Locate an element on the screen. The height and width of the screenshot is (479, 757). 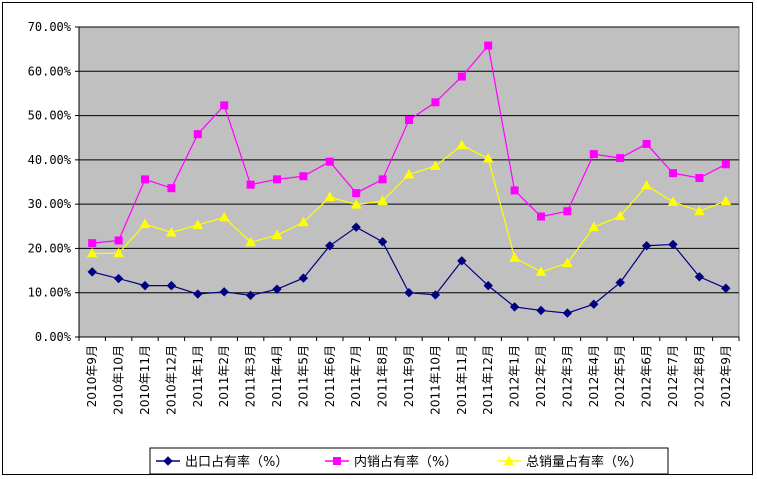
legend-label: 内销占有率（%） is located at coordinates (405, 462).